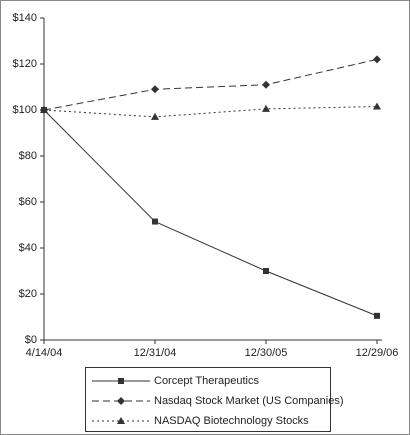 This screenshot has width=410, height=435. Describe the element at coordinates (249, 401) in the screenshot. I see `legend-label: Nasdaq Stock Market (US Companies)` at that location.